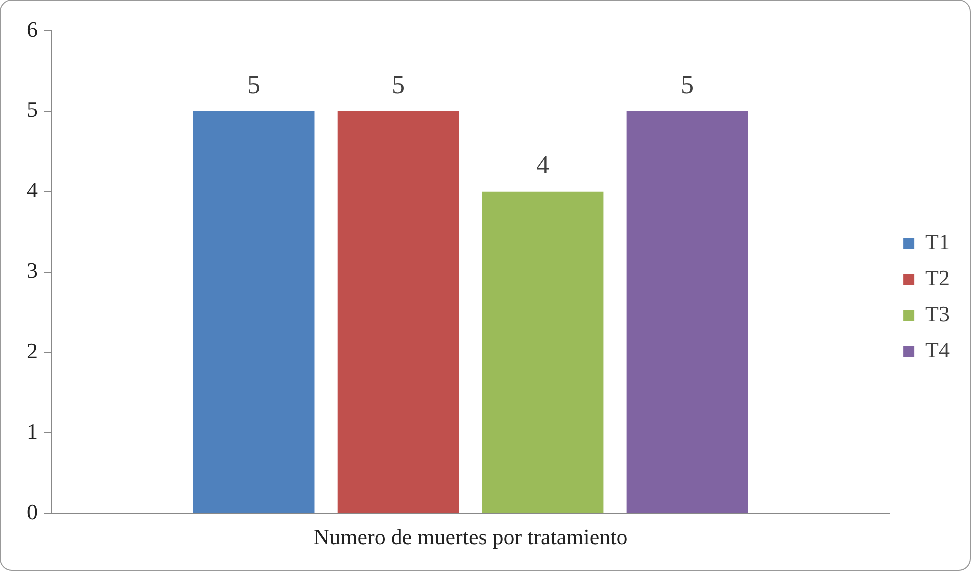 Image resolution: width=971 pixels, height=571 pixels. What do you see at coordinates (32, 190) in the screenshot?
I see `y-tick-label: 4` at bounding box center [32, 190].